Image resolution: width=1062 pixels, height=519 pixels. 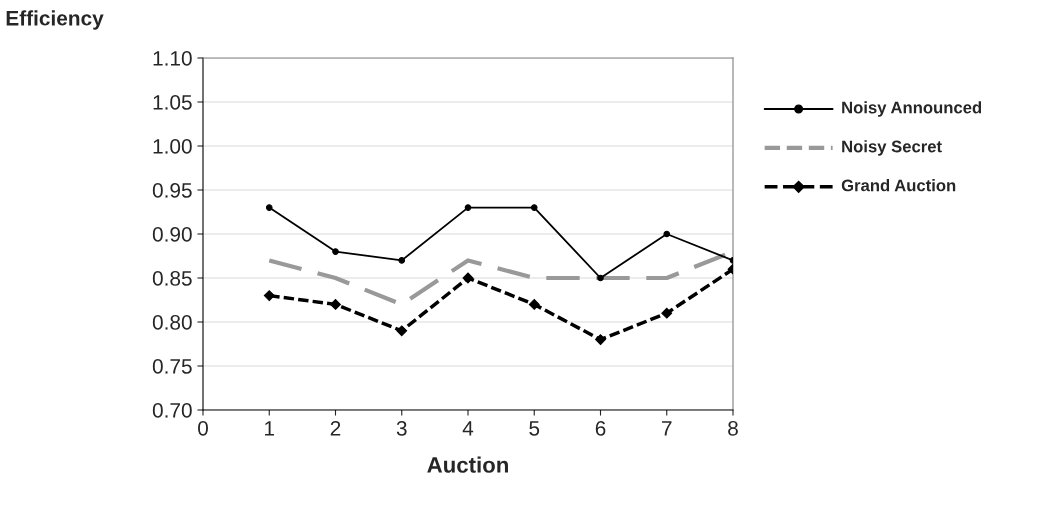 What do you see at coordinates (172, 58) in the screenshot?
I see `y-tick-label: 1.10` at bounding box center [172, 58].